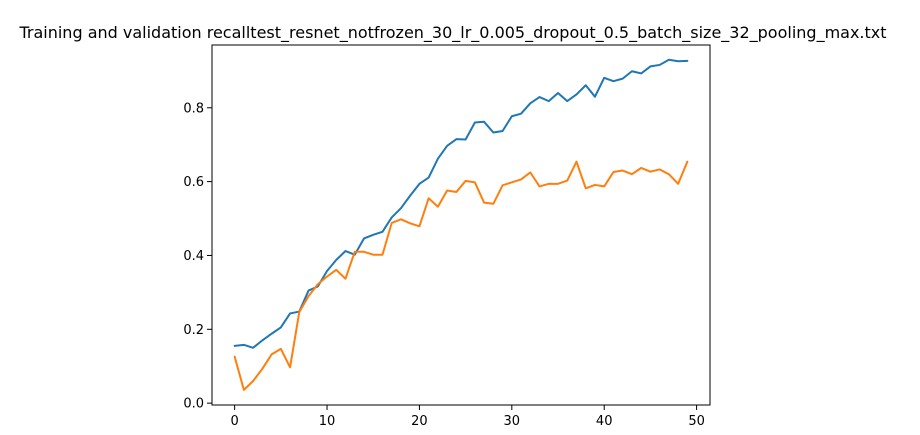  Describe the element at coordinates (193, 108) in the screenshot. I see `y-tick-label: 0.8` at that location.